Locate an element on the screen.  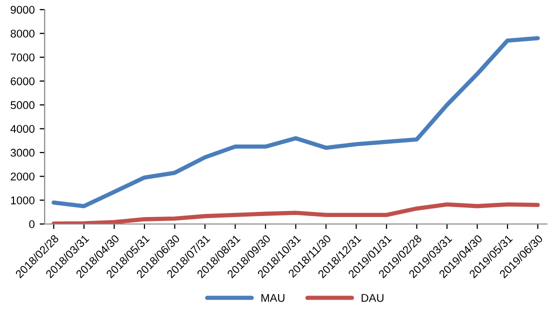
y-tick-label: 0 is located at coordinates (31, 224).